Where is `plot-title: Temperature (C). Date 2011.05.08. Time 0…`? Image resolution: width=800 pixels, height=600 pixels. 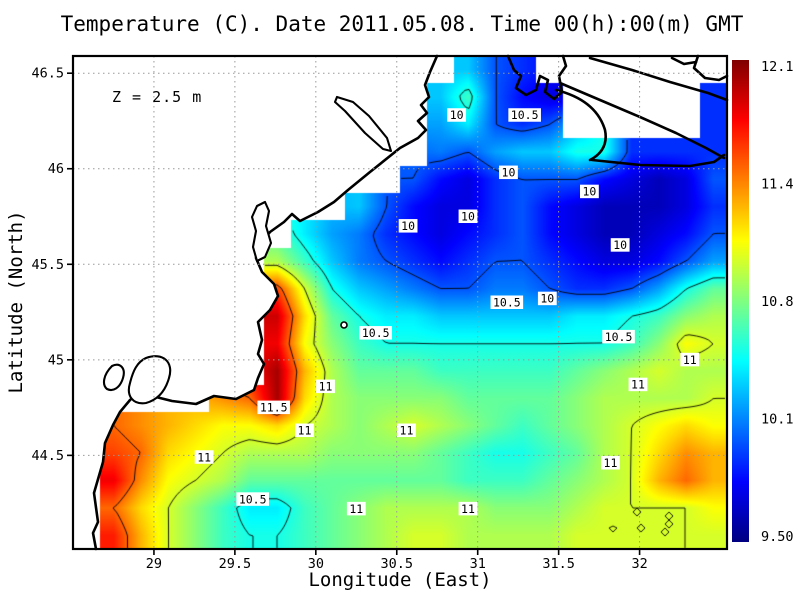
plot-title: Temperature (C). Date 2011.05.08. Time 0… is located at coordinates (402, 24).